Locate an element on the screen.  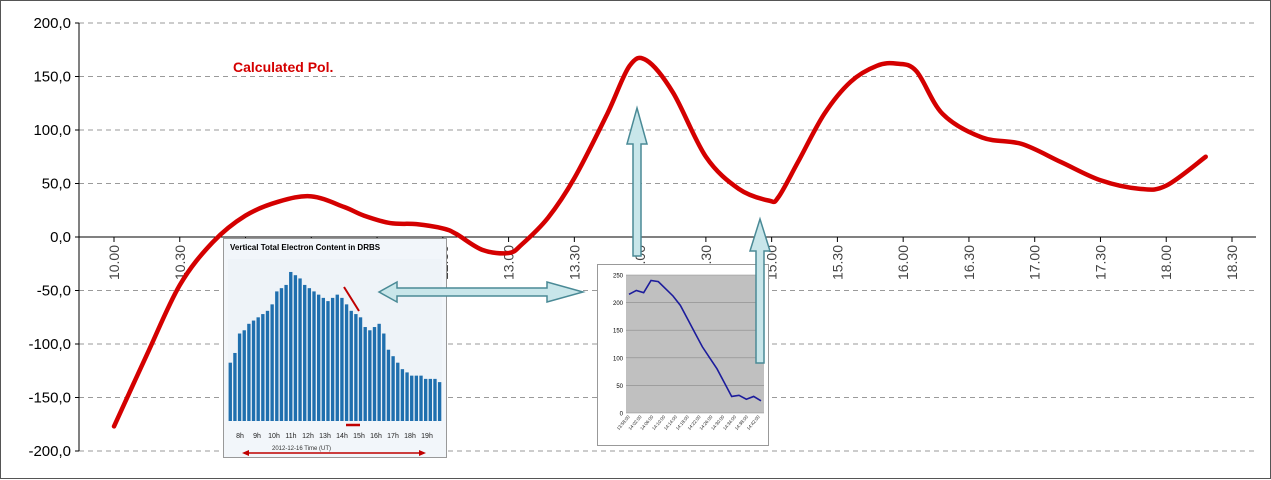
inset-y-tick-label: 200 is located at coordinates (618, 304).